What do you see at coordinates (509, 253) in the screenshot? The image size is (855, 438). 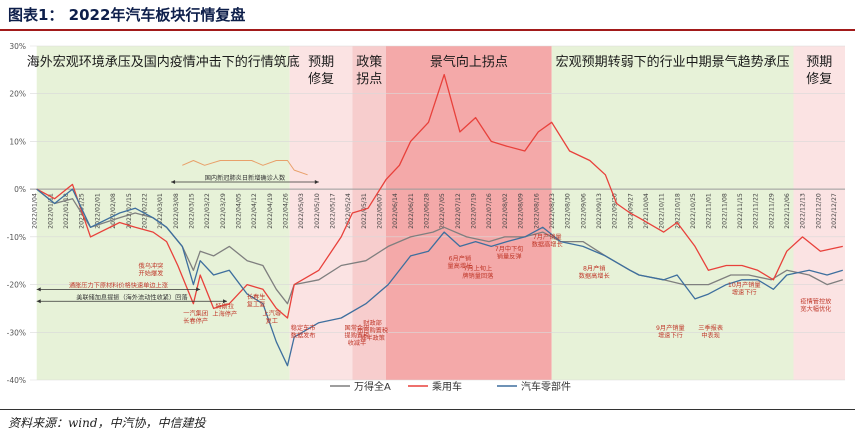 I see `event-label-10: 7月中下旬销量反弹` at bounding box center [509, 253].